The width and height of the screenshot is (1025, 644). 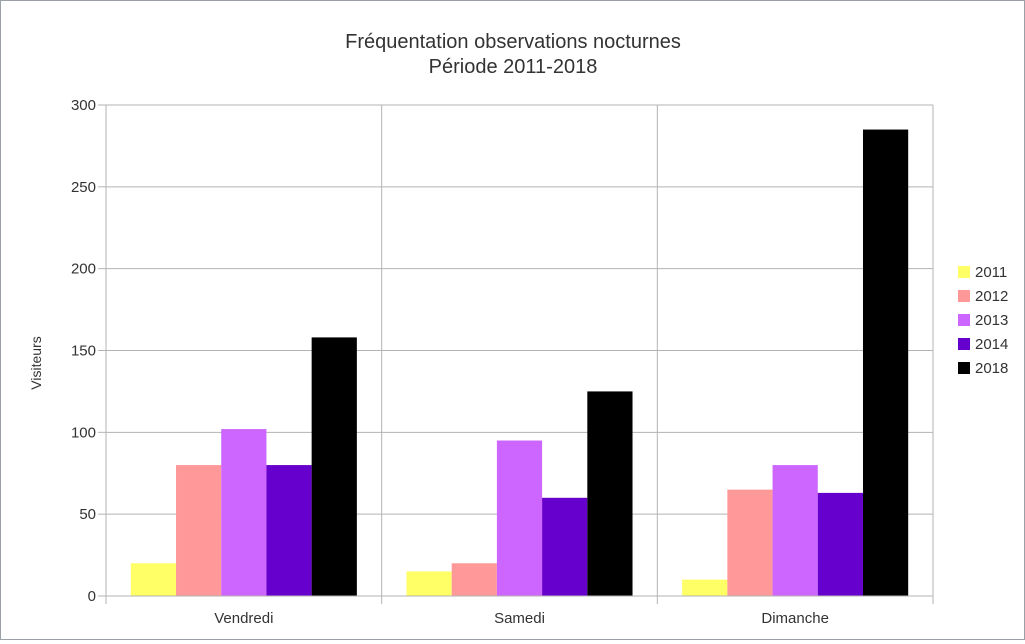 What do you see at coordinates (429, 583) in the screenshot?
I see `bar-2011-samedi` at bounding box center [429, 583].